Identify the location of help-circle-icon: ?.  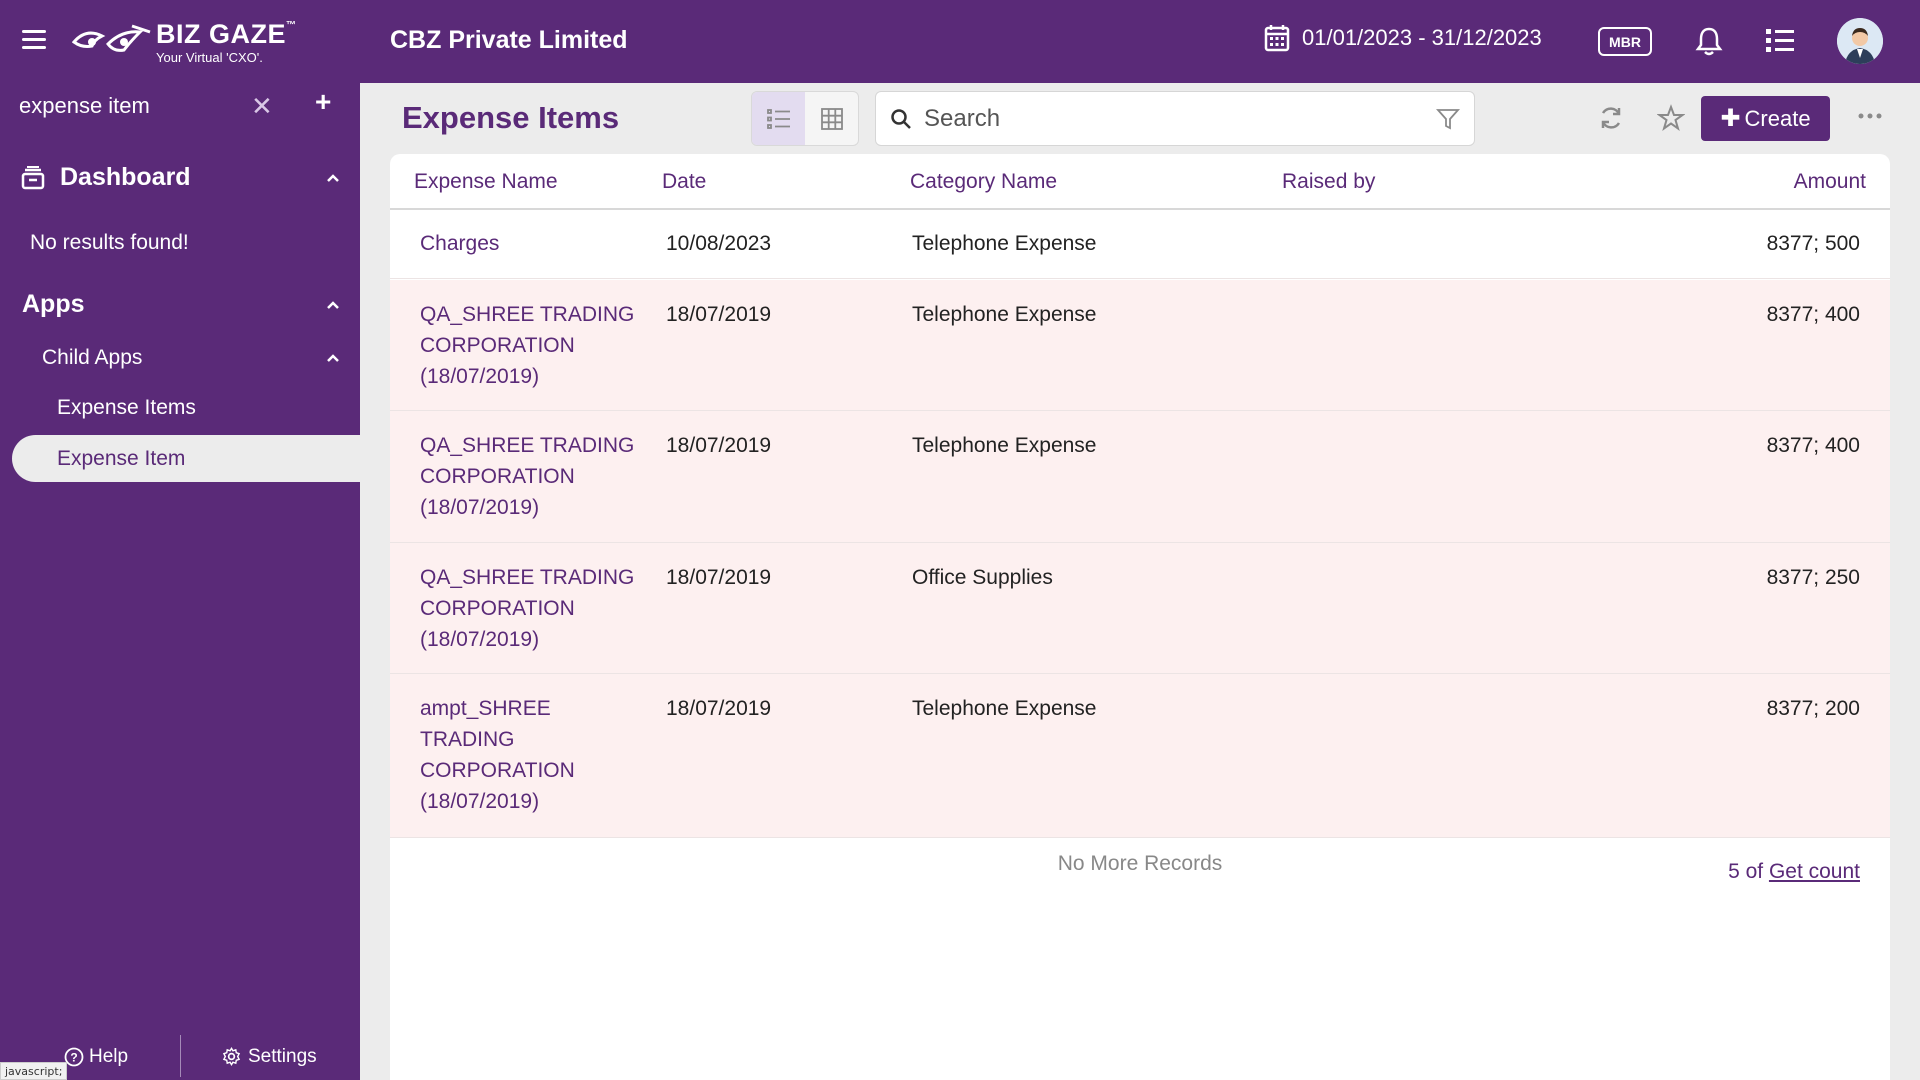
(74, 1056).